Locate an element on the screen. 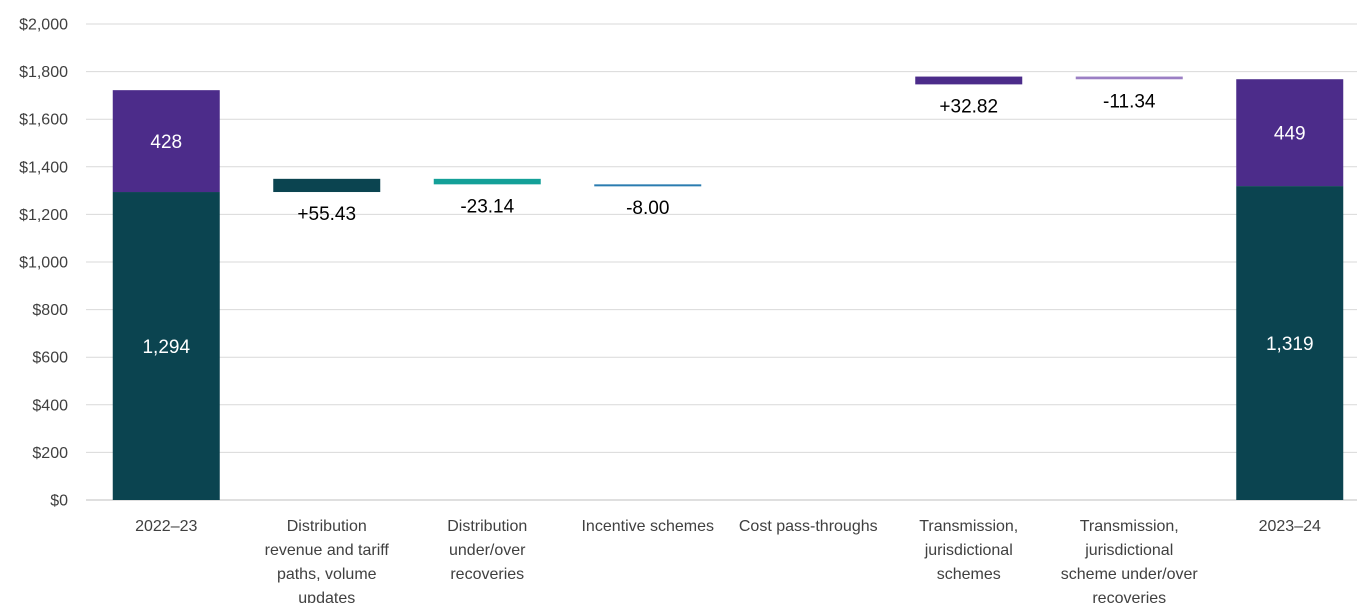  x-category-label: updates is located at coordinates (326, 596).